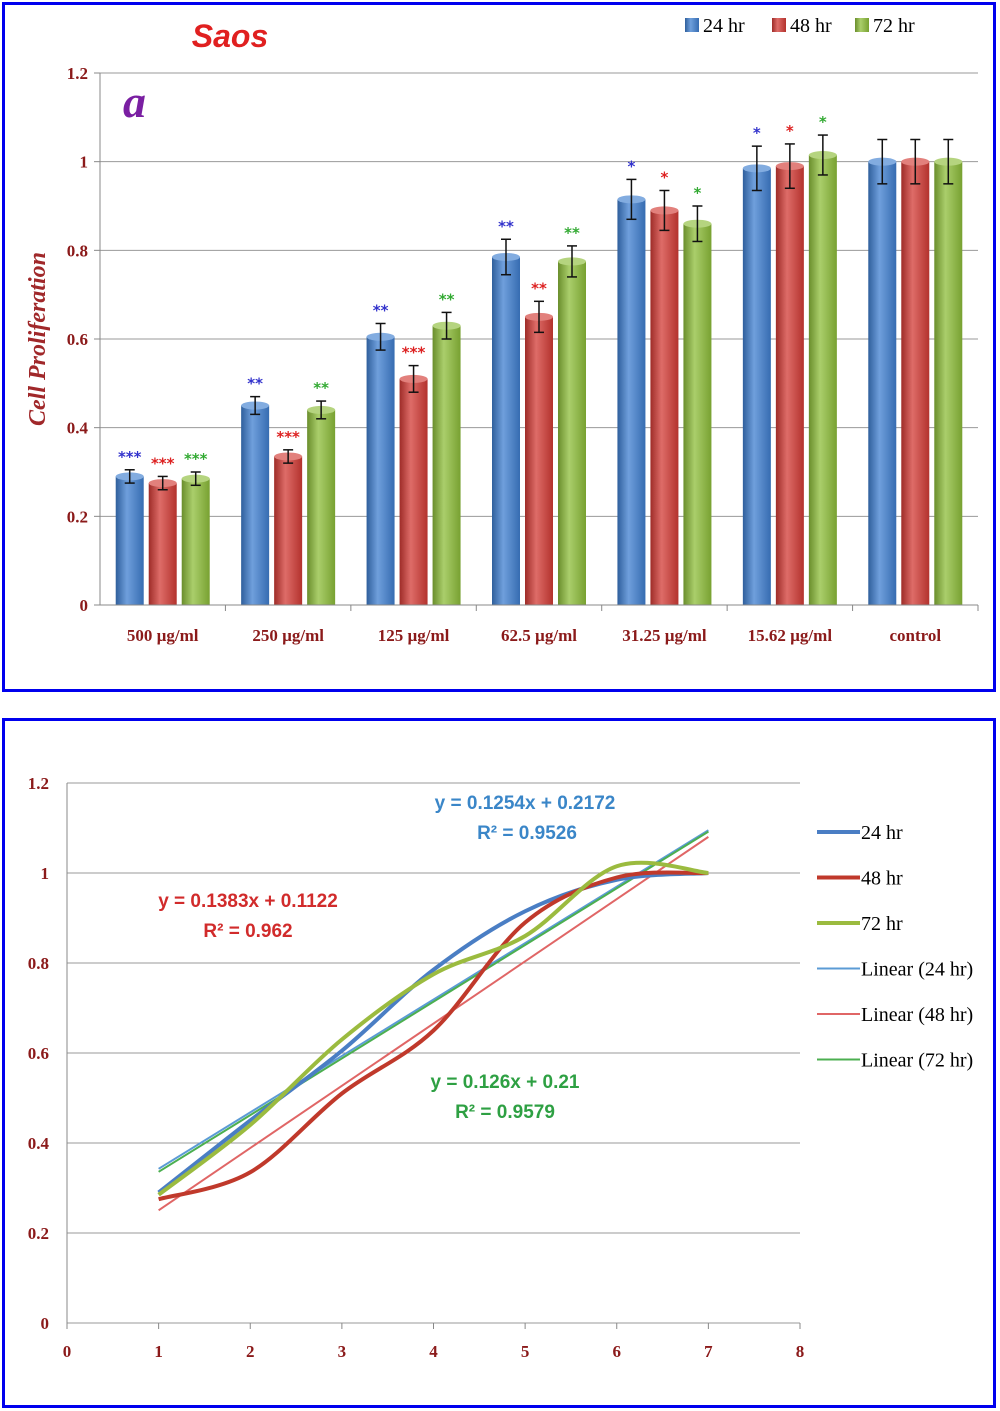 The image size is (1000, 1411). Describe the element at coordinates (525, 803) in the screenshot. I see `trendline-equation: y = 0.1254x + 0.2172` at that location.